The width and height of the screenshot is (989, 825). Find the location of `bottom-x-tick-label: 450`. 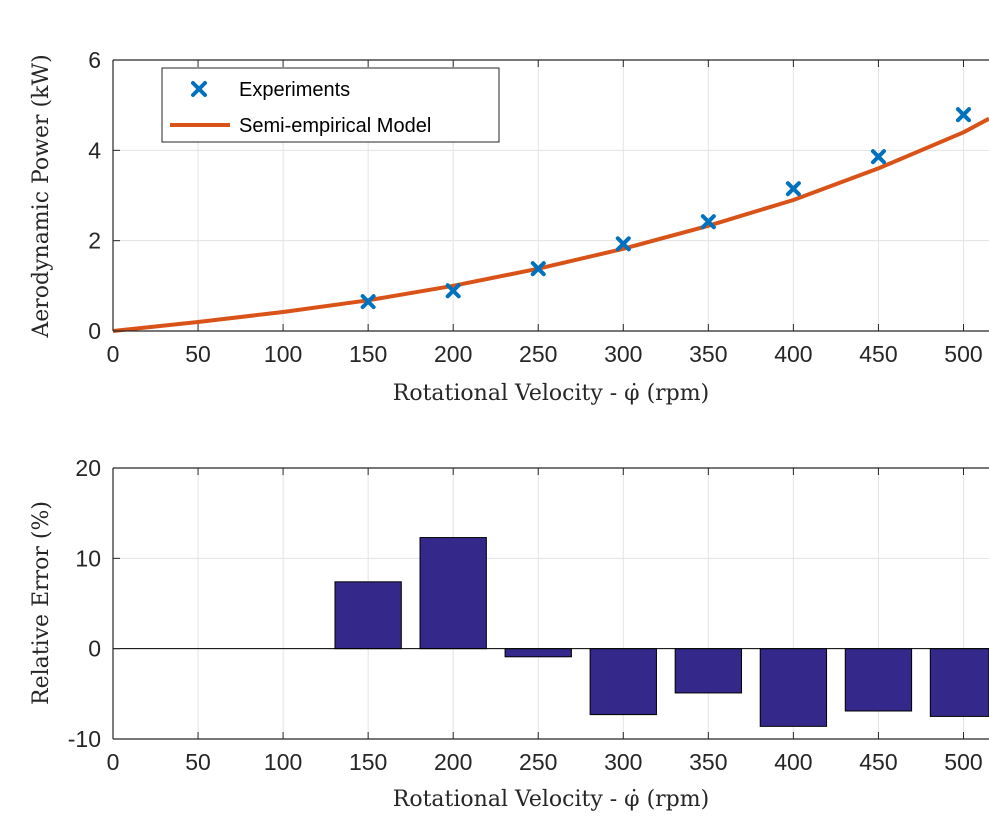

bottom-x-tick-label: 450 is located at coordinates (878, 762).